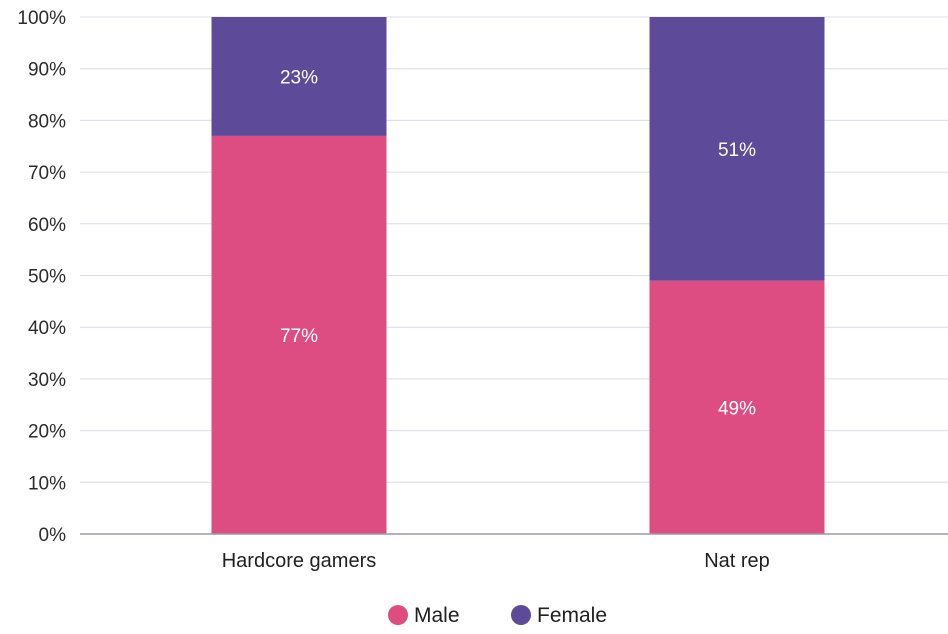  Describe the element at coordinates (47, 121) in the screenshot. I see `y-tick-label: 80%` at that location.